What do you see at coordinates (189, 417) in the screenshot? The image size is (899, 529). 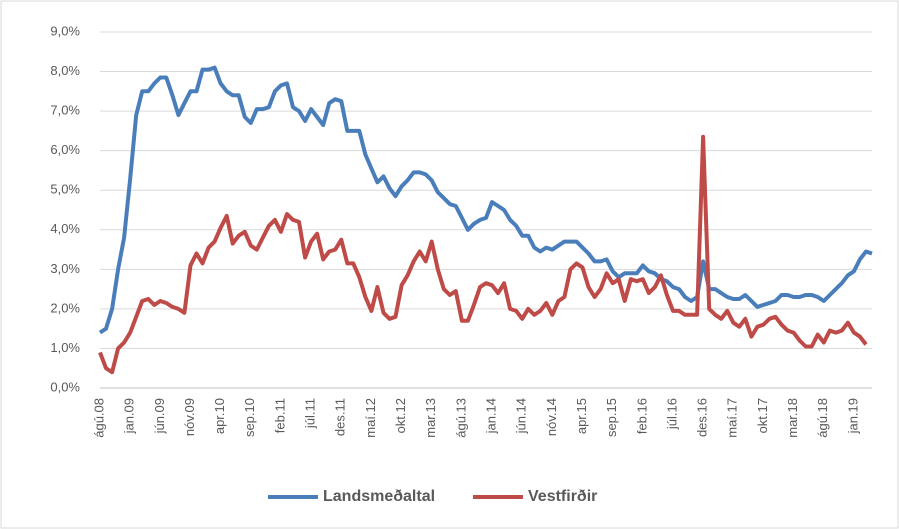 I see `x-tick-label: nóv.09` at bounding box center [189, 417].